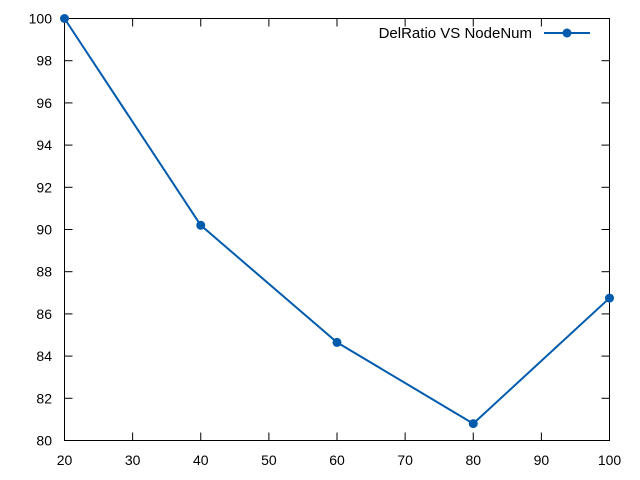  Describe the element at coordinates (44, 103) in the screenshot. I see `y-tick-label: 96` at that location.